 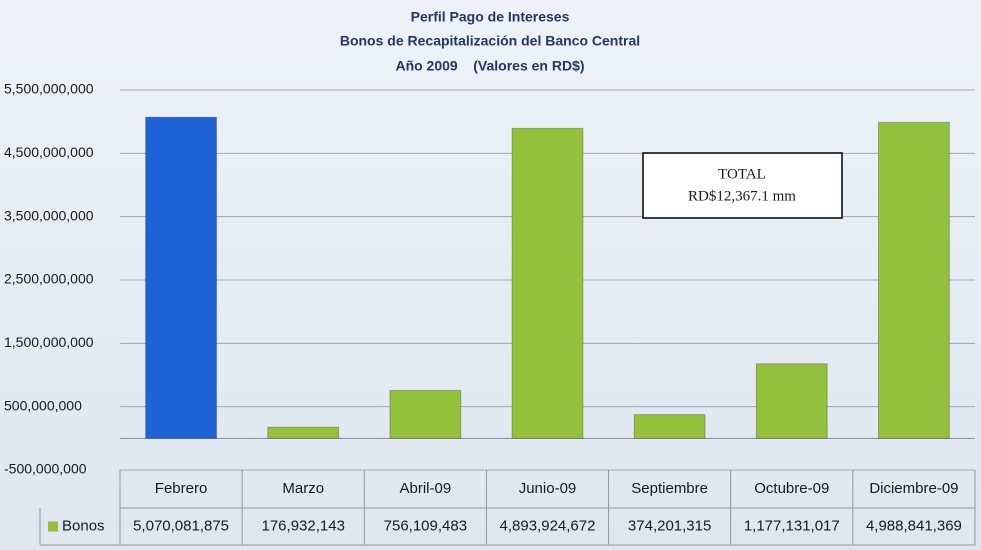 What do you see at coordinates (425, 525) in the screenshot?
I see `table-value: 756,109,483` at bounding box center [425, 525].